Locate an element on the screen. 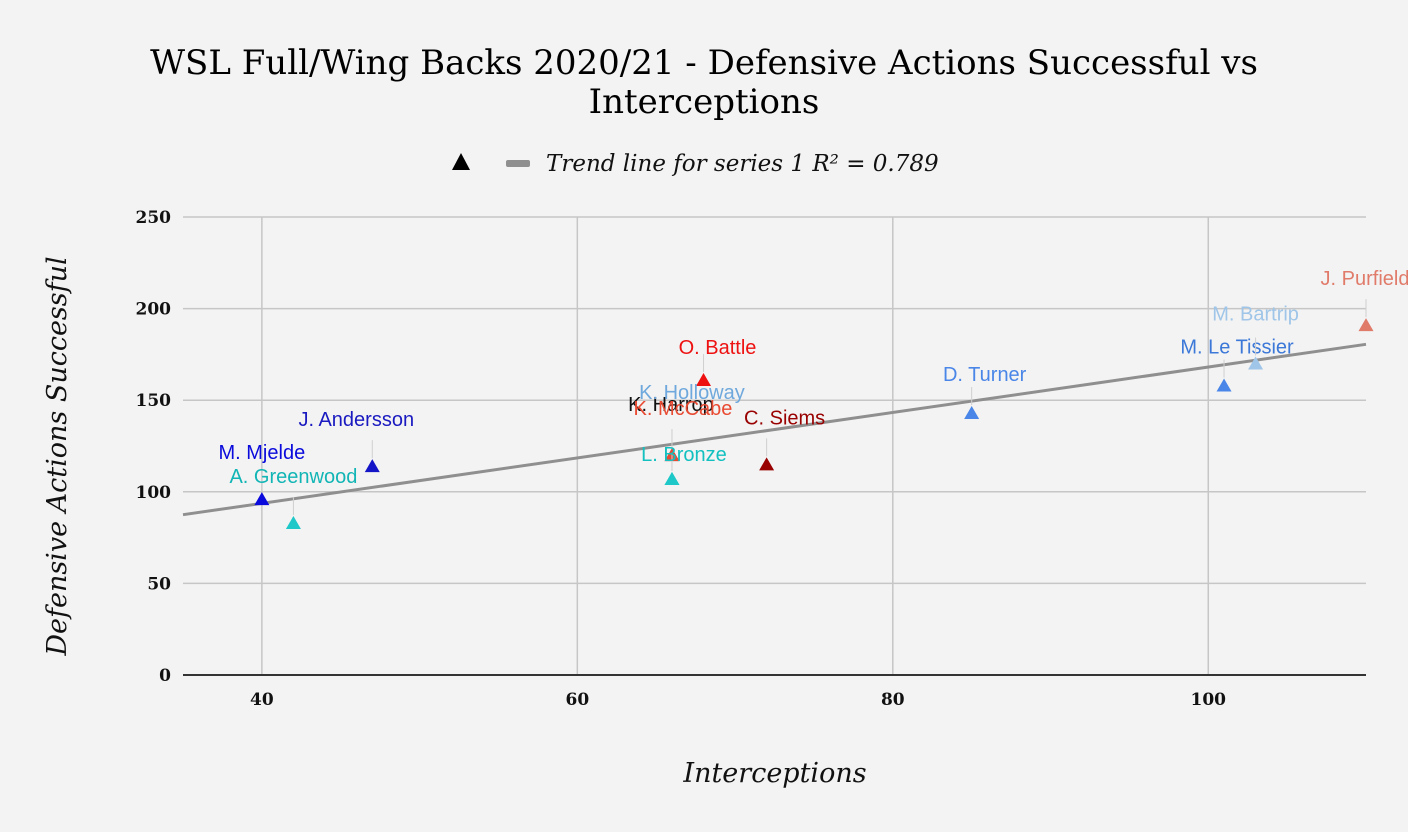 The height and width of the screenshot is (832, 1408). y-tick-label: 50 is located at coordinates (159, 584).